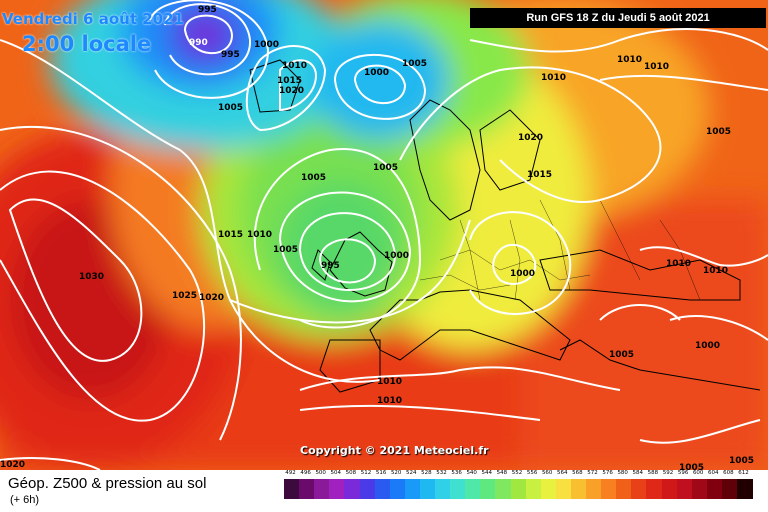 The height and width of the screenshot is (512, 768). Describe the element at coordinates (441, 473) in the screenshot. I see `scale-label: 532` at that location.